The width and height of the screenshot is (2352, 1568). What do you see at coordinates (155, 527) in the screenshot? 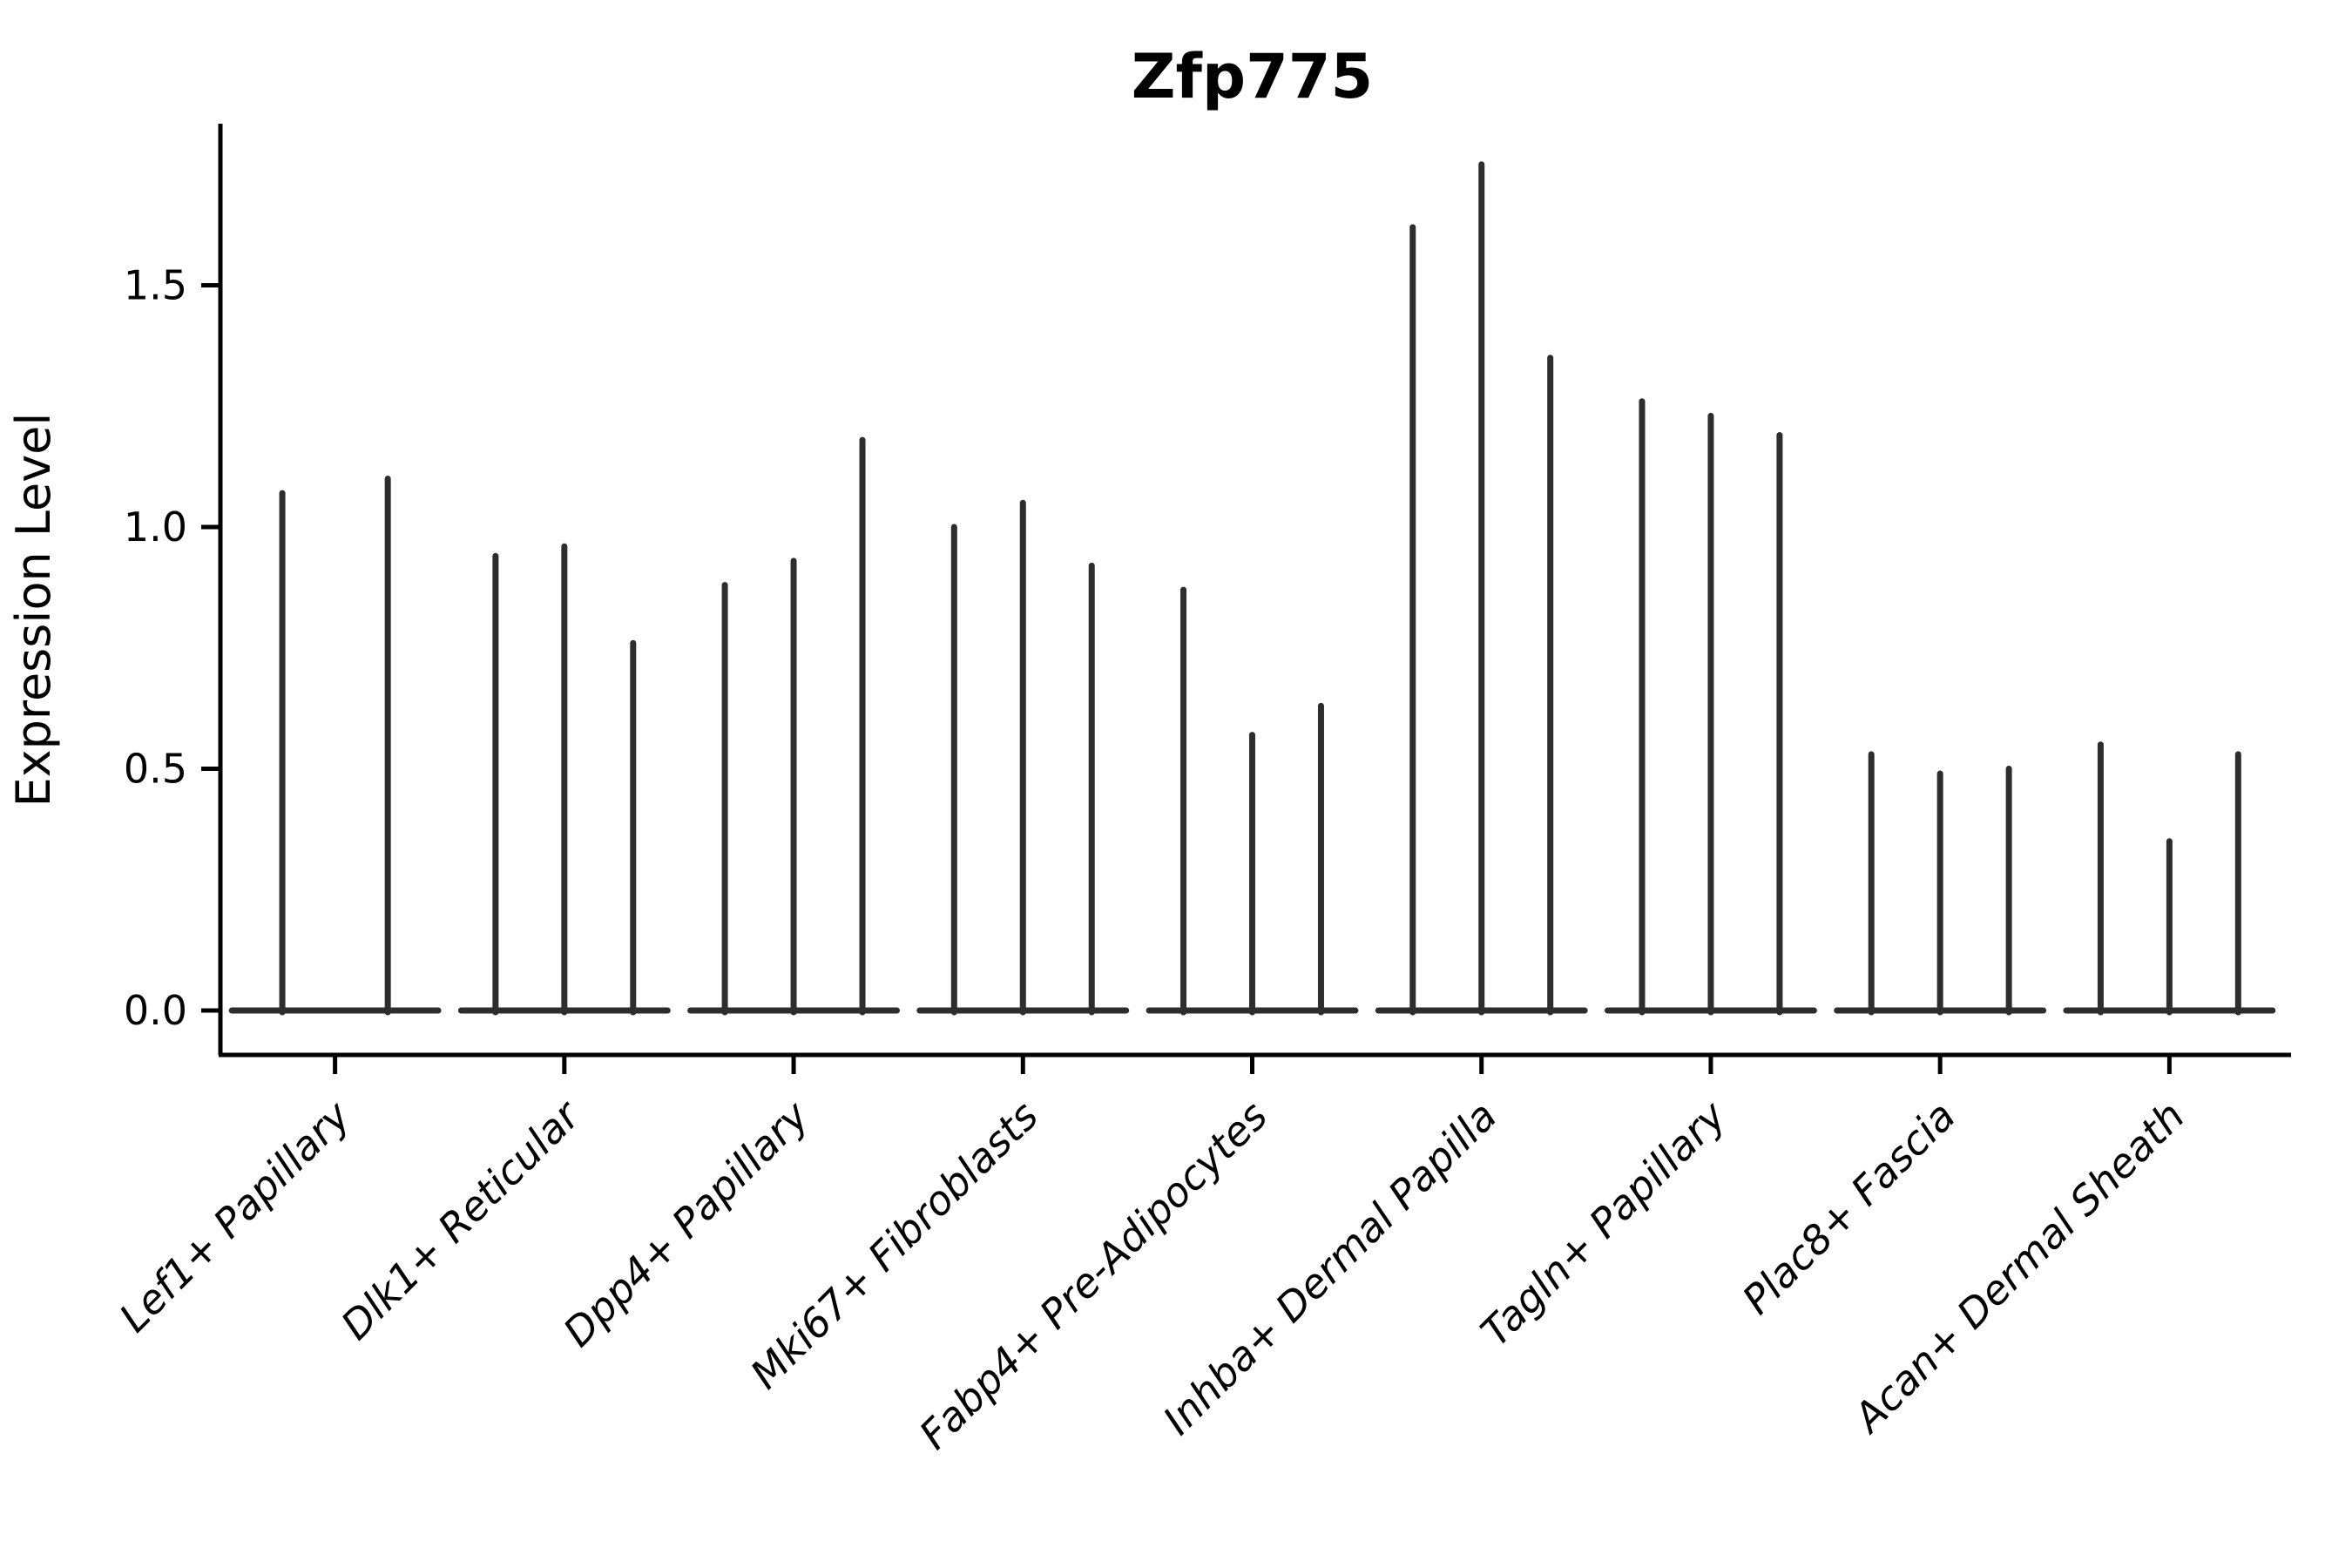
I see `y-tick-label: 1.0` at bounding box center [155, 527].